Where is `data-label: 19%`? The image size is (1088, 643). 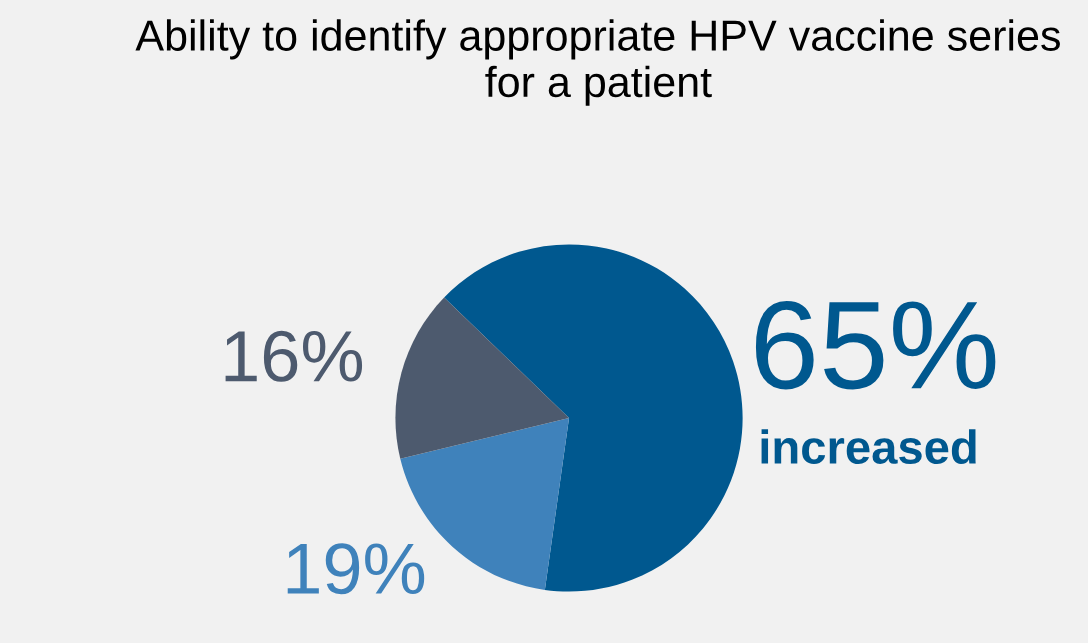 data-label: 19% is located at coordinates (356, 569).